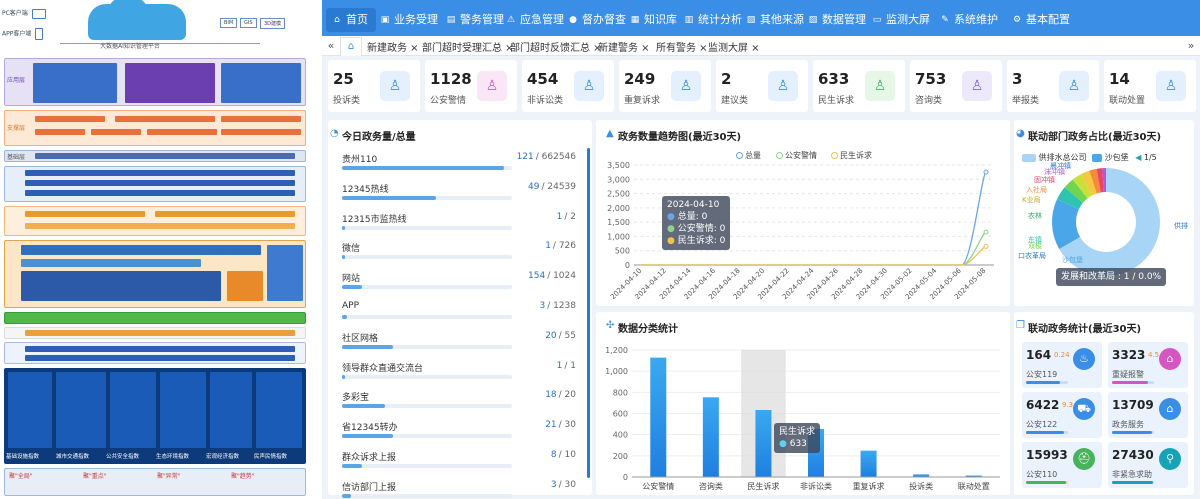  I want to click on legend-item: 沙包堡, so click(1116, 157).